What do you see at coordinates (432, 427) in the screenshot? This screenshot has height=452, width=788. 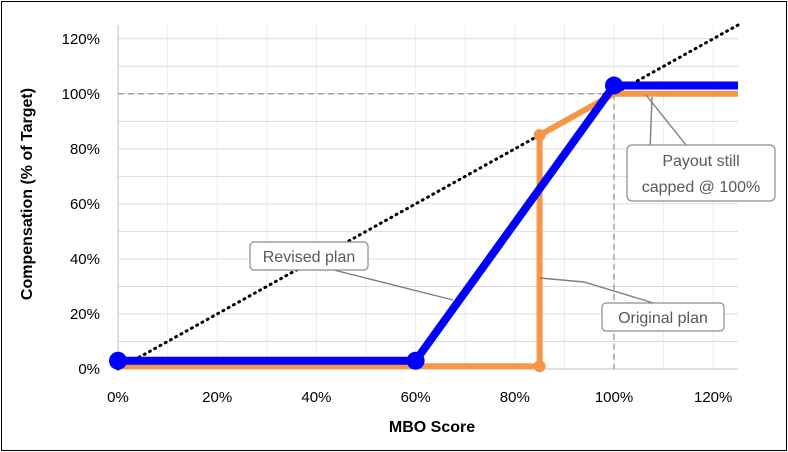 I see `x-axis-title: MBO Score` at bounding box center [432, 427].